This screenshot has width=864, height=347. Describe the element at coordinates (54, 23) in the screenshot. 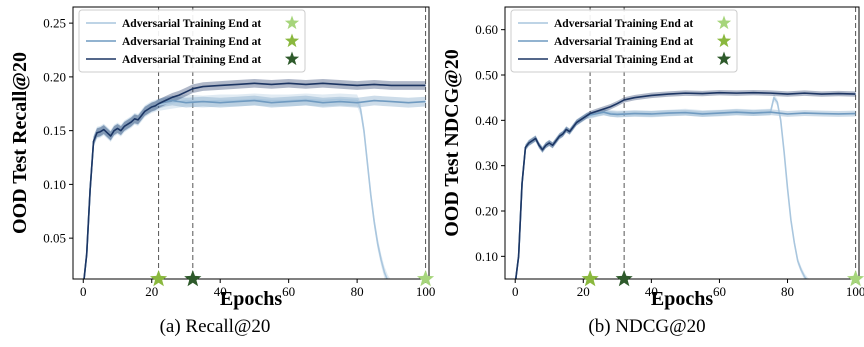

I see `y-tick-label: 0.25` at that location.